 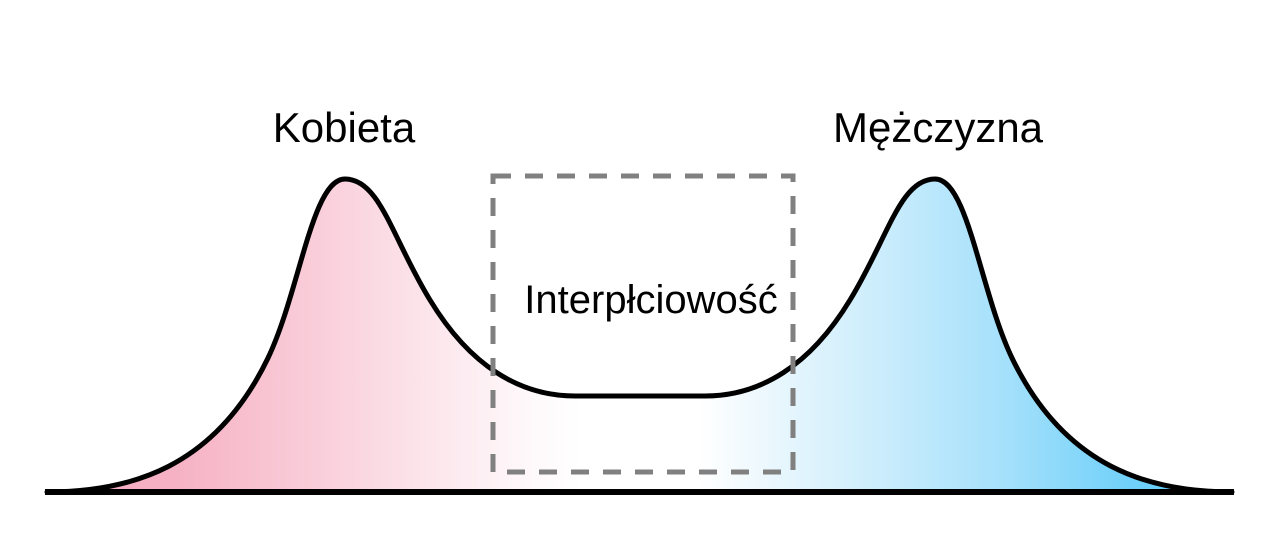 I want to click on label-interplciowosc: Interpłciowość, so click(x=650, y=300).